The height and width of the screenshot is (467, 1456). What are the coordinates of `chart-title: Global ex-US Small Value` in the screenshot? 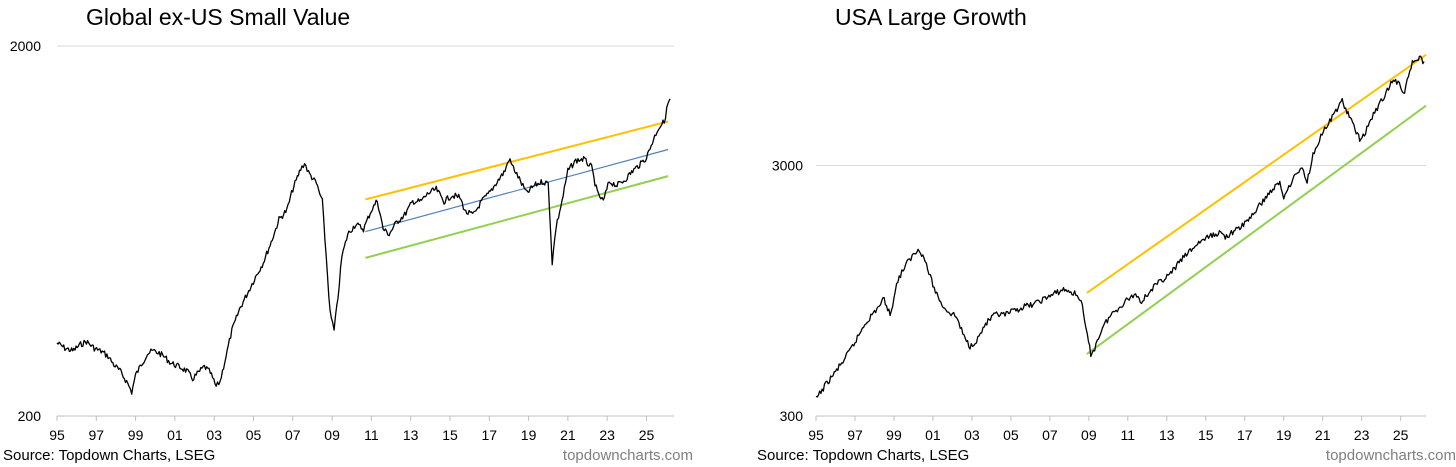 It's located at (218, 17).